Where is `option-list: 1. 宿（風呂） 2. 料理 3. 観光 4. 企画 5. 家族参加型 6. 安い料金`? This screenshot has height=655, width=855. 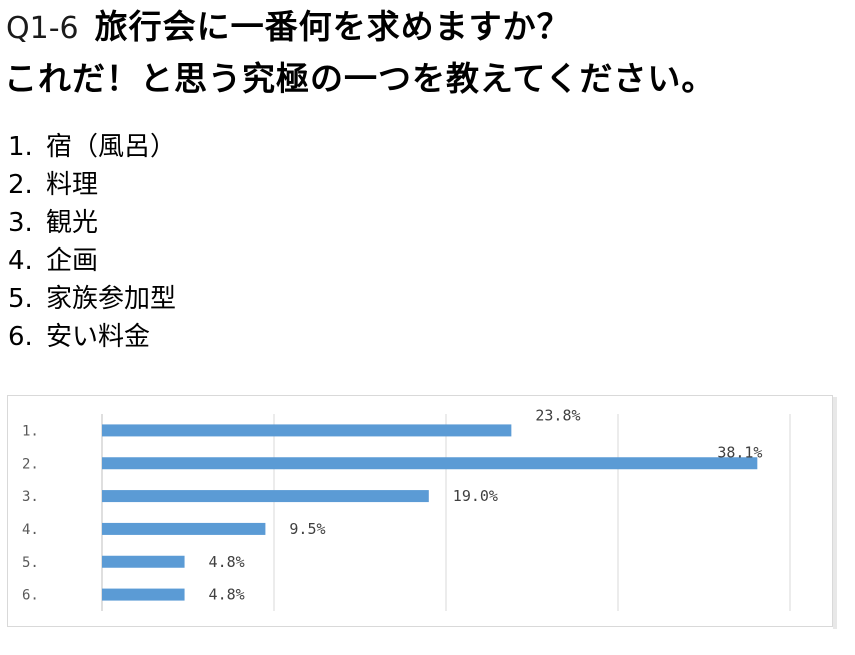 option-list: 1. 宿（風呂） 2. 料理 3. 観光 4. 企画 5. 家族参加型 6. 安い料金 is located at coordinates (92, 242).